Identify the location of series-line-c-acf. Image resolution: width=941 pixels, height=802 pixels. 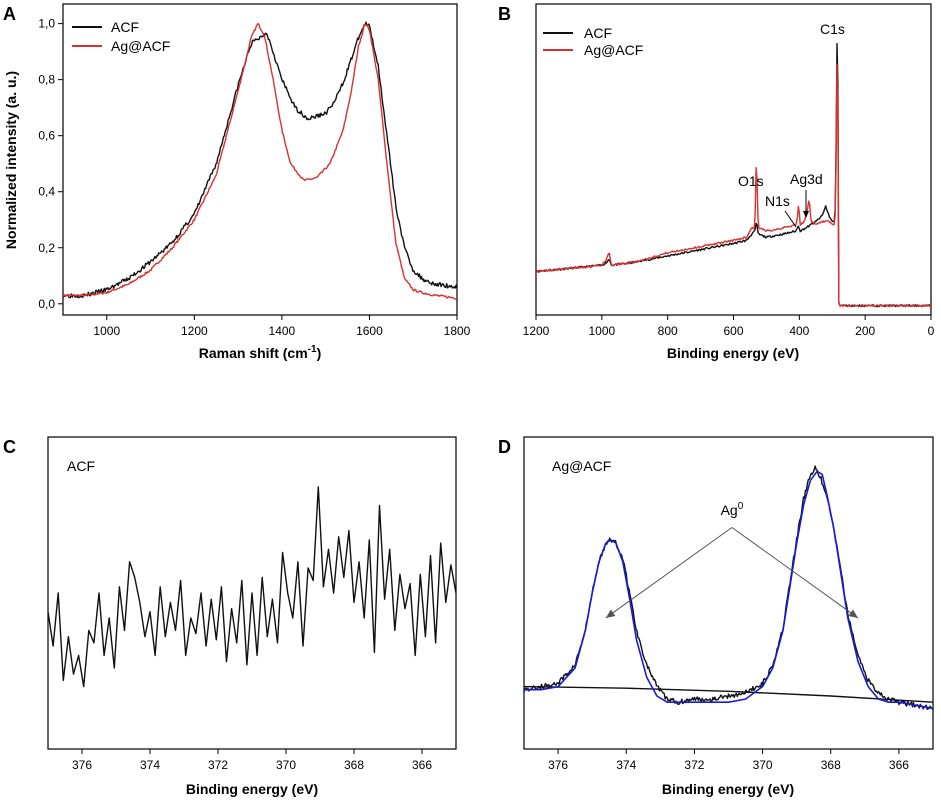
(252, 587).